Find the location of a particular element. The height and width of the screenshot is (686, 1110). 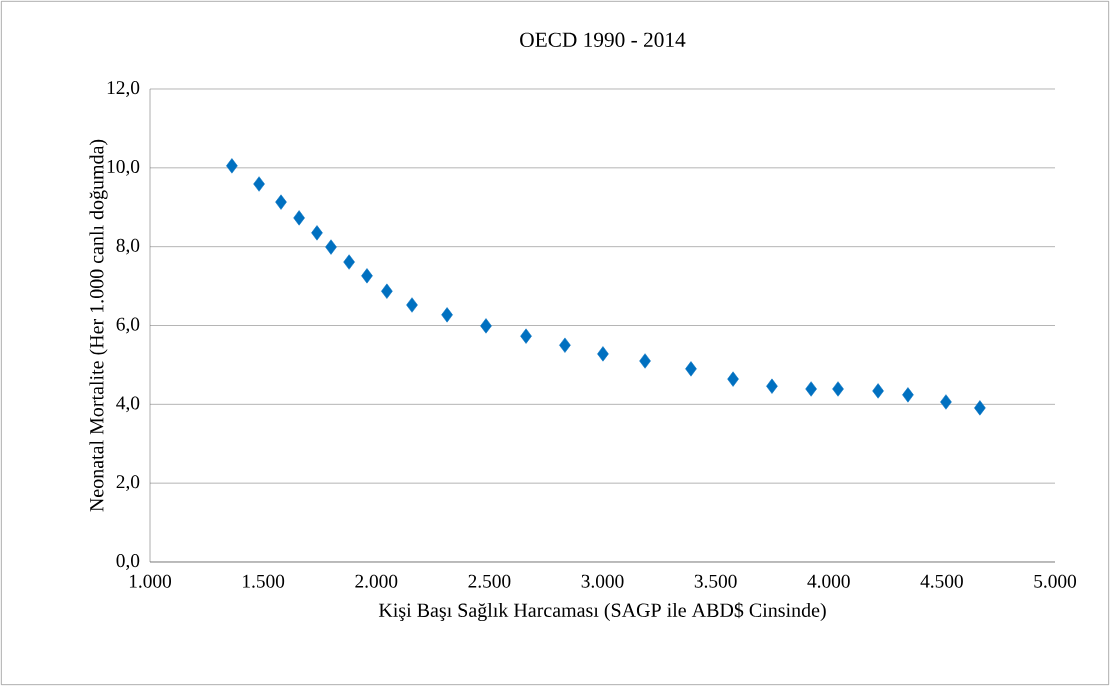

y-tick-label: 10,0 is located at coordinates (123, 167).